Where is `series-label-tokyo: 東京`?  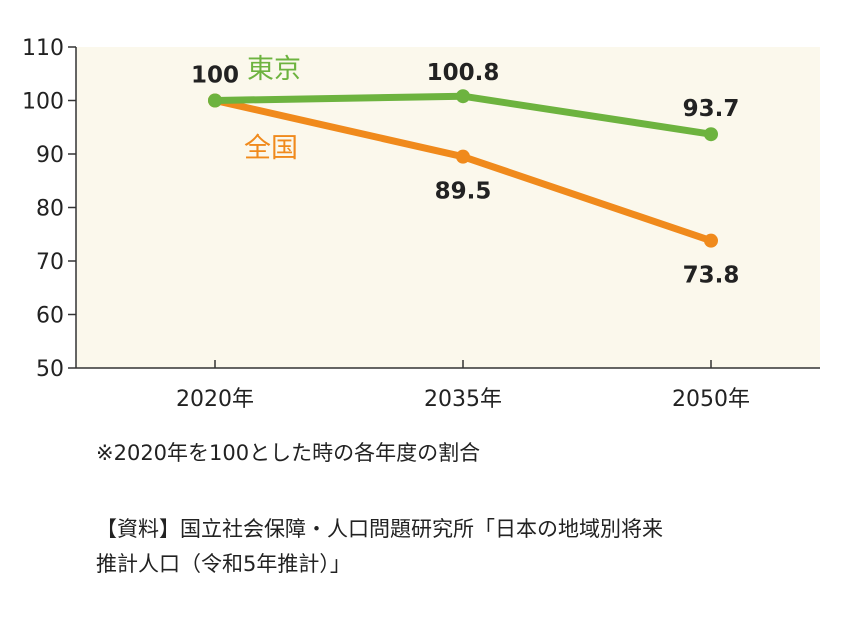 series-label-tokyo: 東京 is located at coordinates (274, 69).